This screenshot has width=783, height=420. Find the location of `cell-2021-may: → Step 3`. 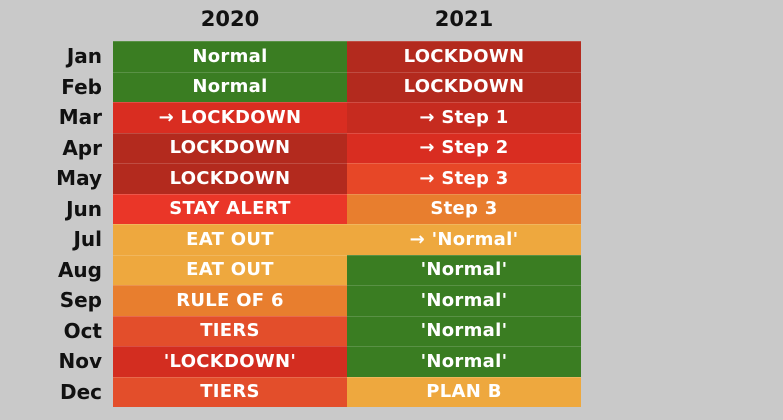

cell-2021-may: → Step 3 is located at coordinates (464, 178).